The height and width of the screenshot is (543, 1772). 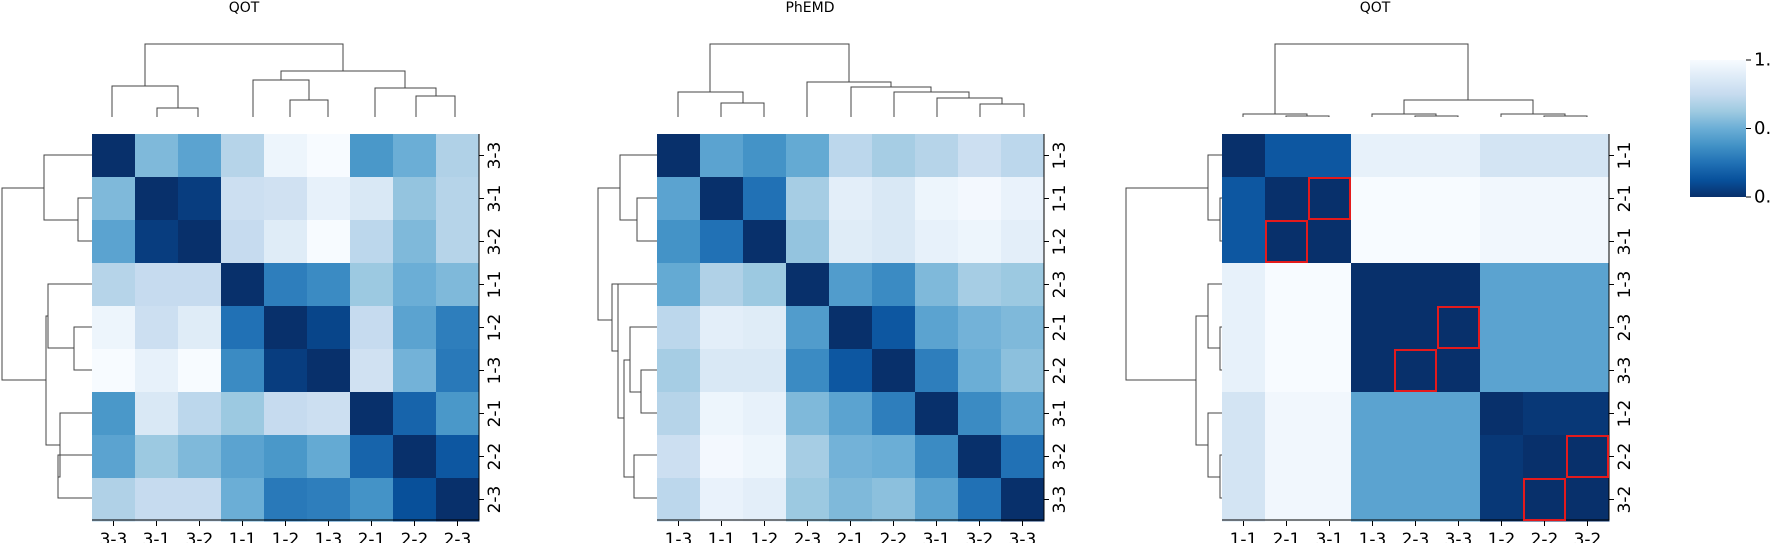 I want to click on y-tick-labels-1: 3-3 3-1 3-2 1-1 1-2 1-3 2-1 2-2 2-3, so click(x=492, y=328).